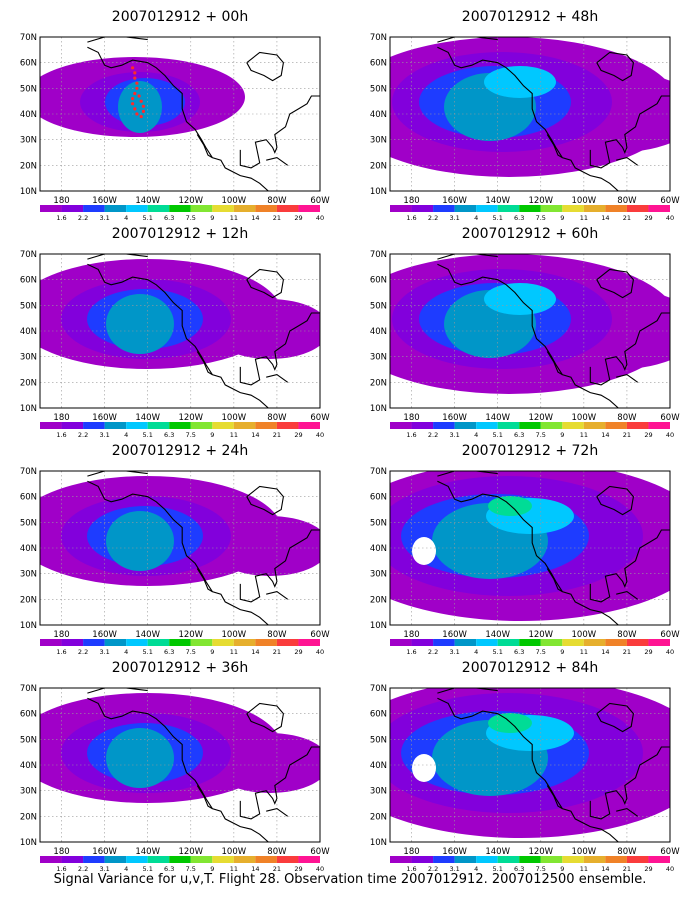  Describe the element at coordinates (265, 763) in the screenshot. I see `contour-level-1-east` at that location.